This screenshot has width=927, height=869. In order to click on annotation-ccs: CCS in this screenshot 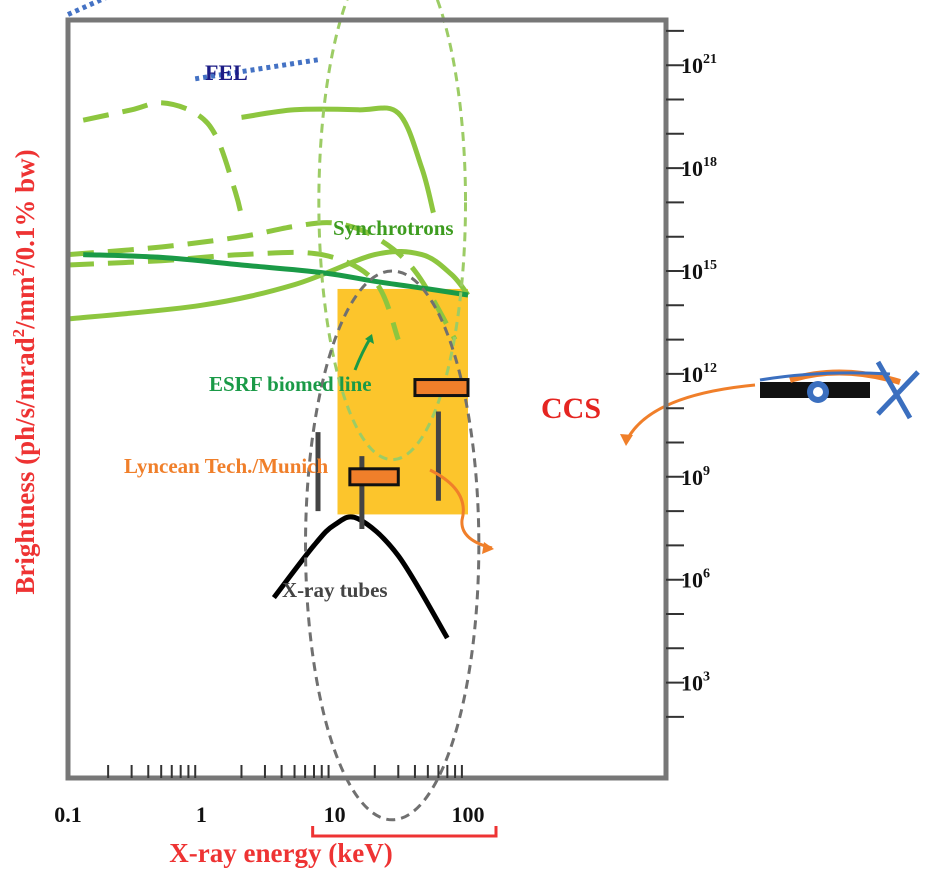, I will do `click(571, 408)`.